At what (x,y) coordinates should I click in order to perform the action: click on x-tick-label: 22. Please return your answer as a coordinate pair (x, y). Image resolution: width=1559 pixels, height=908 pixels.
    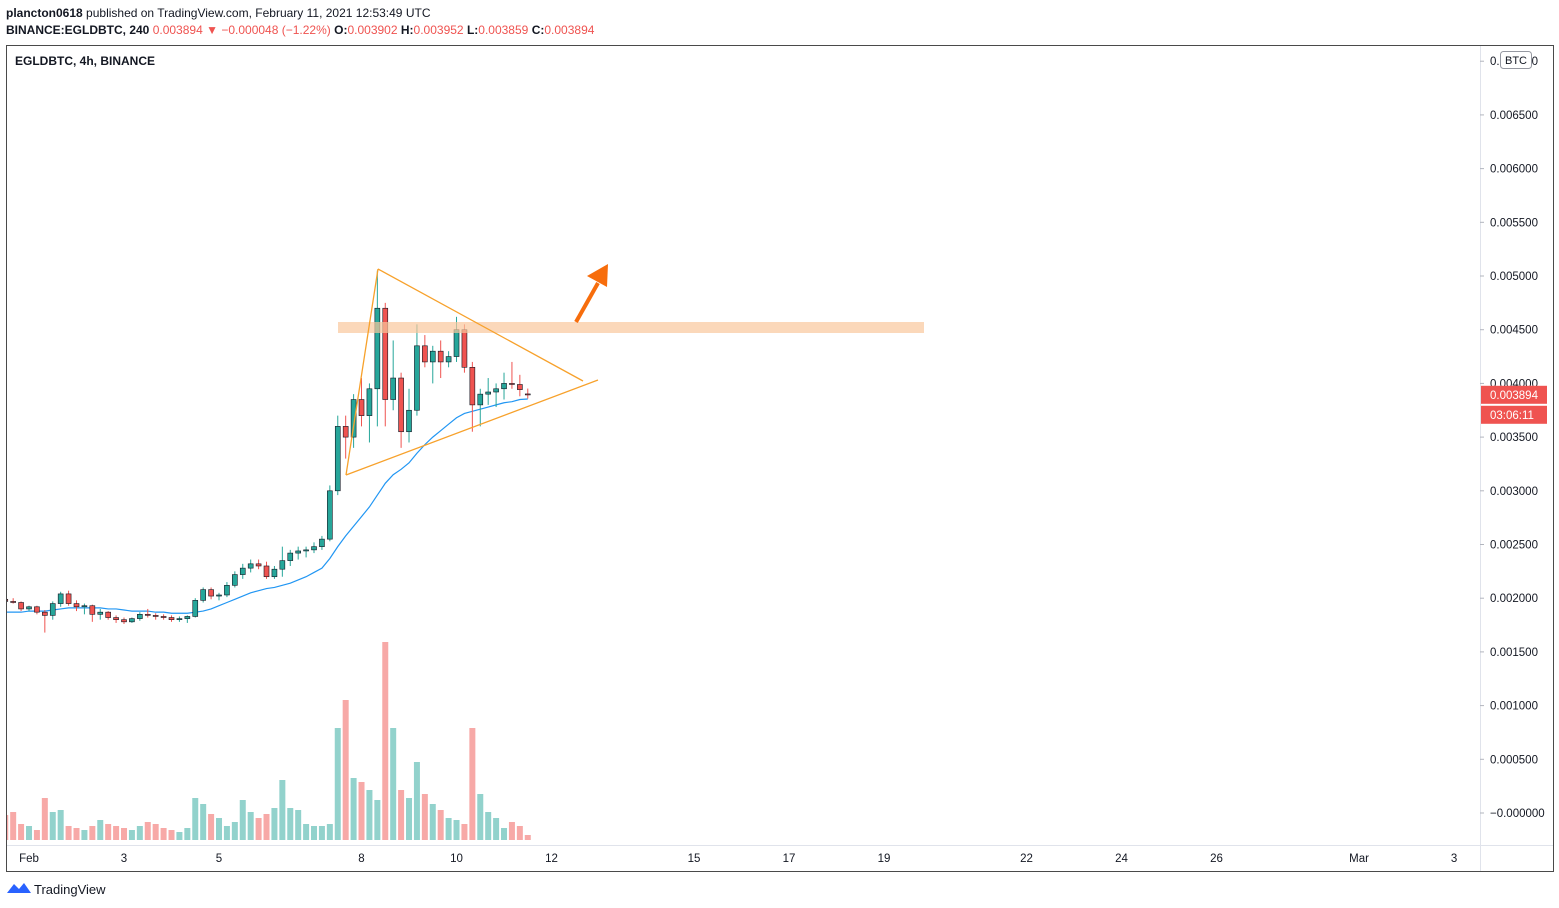
    Looking at the image, I should click on (1026, 859).